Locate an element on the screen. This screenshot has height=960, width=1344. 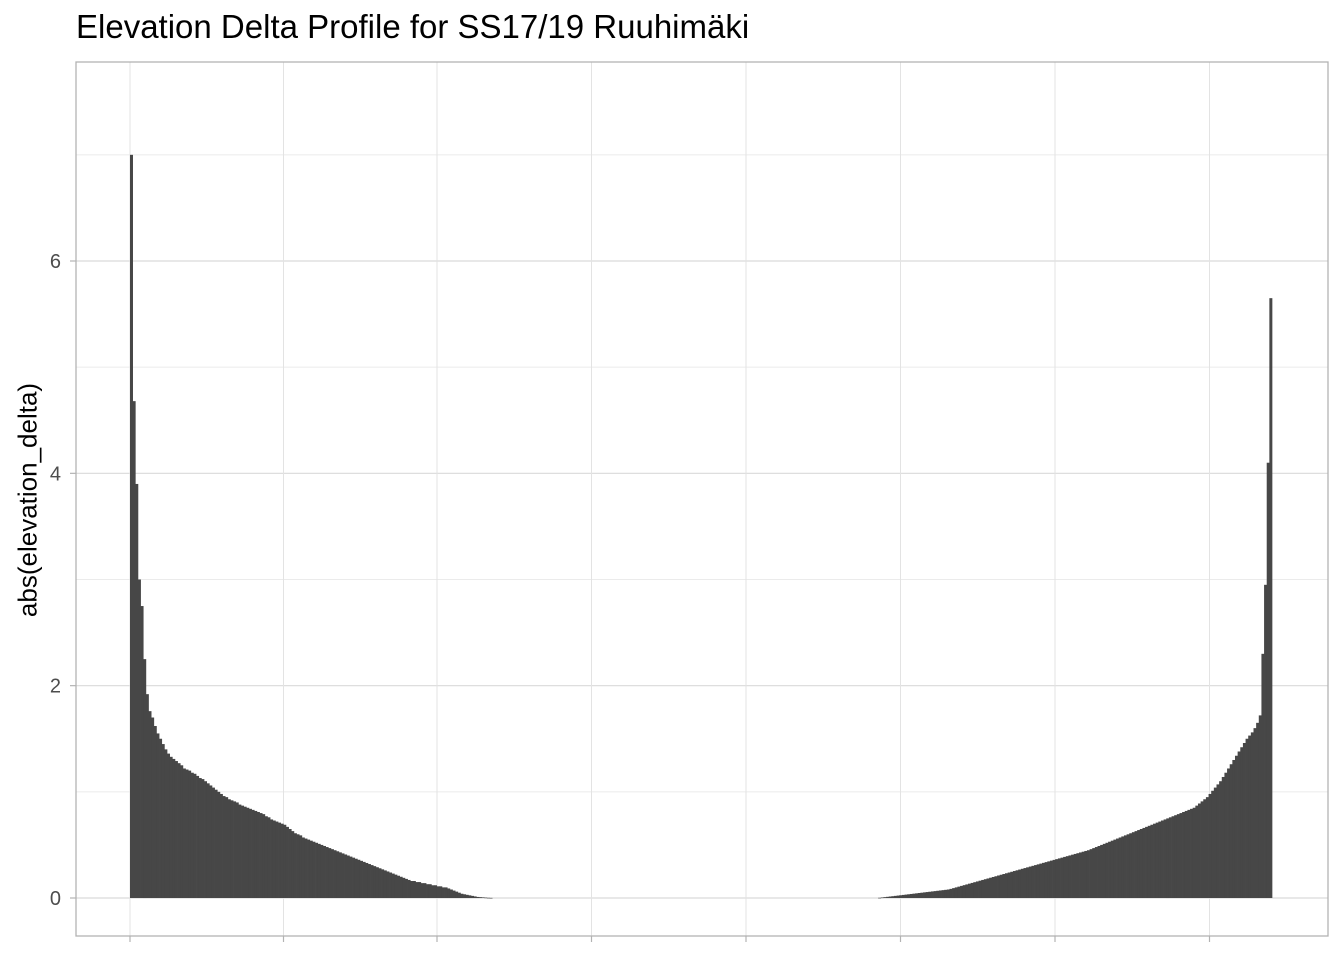
y-tick-label: 4 is located at coordinates (55, 474).